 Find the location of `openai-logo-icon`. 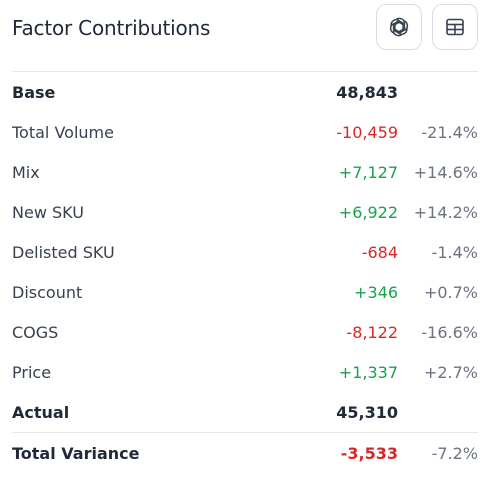

openai-logo-icon is located at coordinates (399, 27).